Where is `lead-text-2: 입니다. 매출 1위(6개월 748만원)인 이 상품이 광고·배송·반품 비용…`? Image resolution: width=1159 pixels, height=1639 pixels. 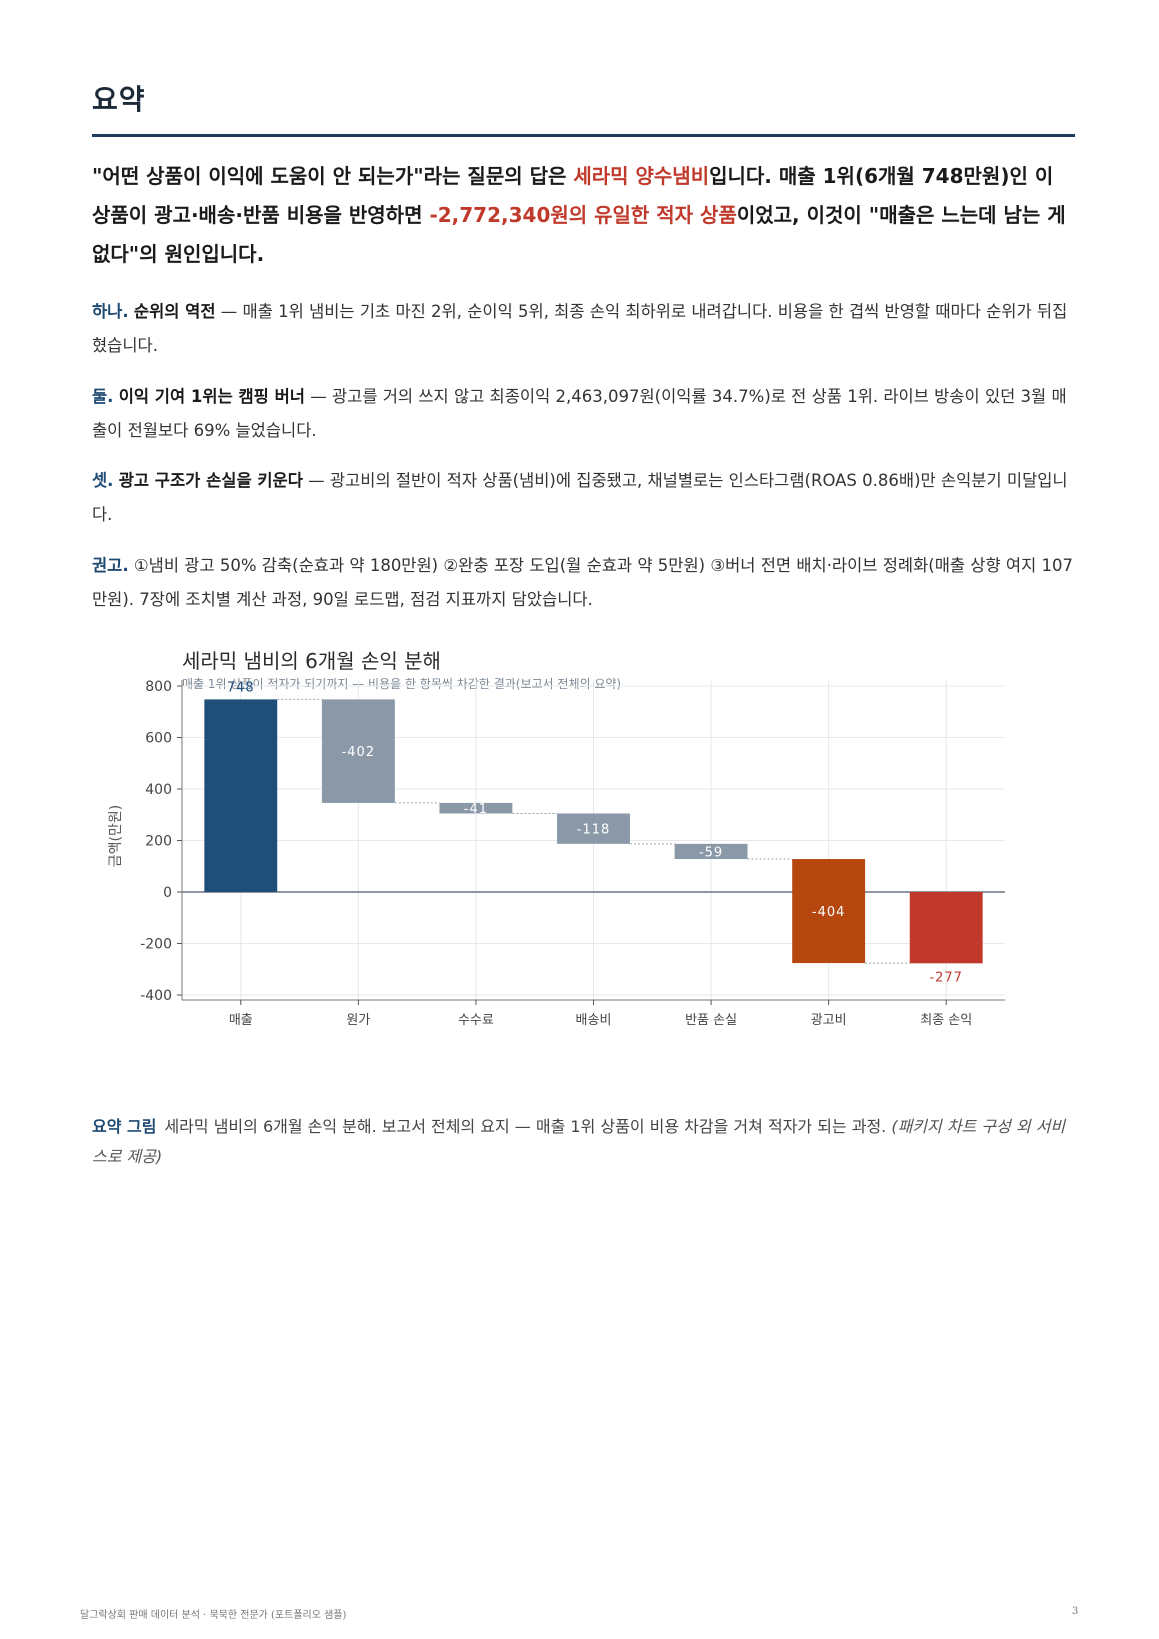 lead-text-2: 입니다. 매출 1위(6개월 748만원)인 이 상품이 광고·배송·반품 비용… is located at coordinates (573, 195).